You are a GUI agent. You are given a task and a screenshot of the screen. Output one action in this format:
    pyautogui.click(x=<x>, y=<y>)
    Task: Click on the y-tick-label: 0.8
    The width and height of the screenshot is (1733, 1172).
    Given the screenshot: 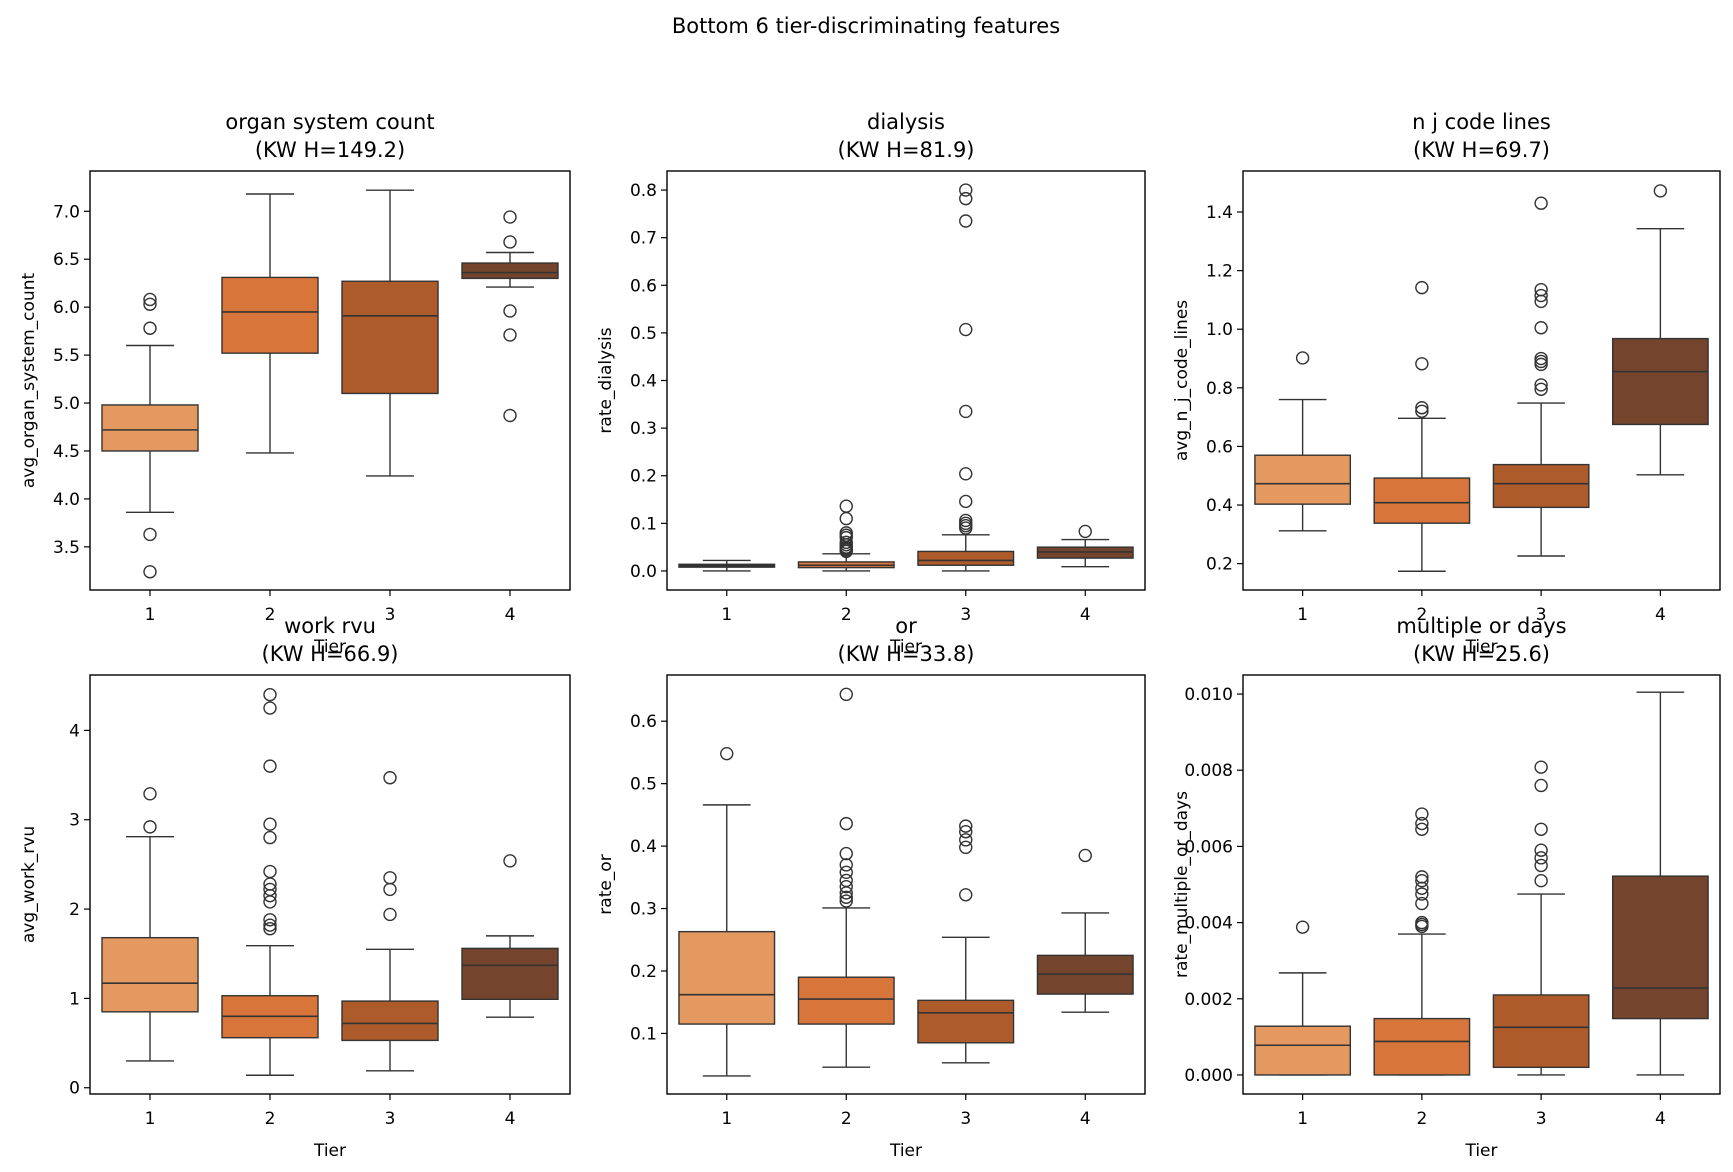 What is the action you would take?
    pyautogui.click(x=1219, y=389)
    